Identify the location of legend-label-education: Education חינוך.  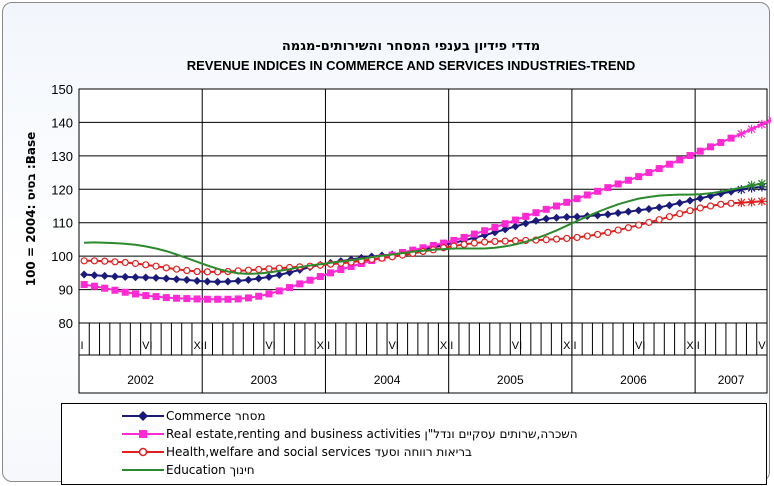
(210, 470).